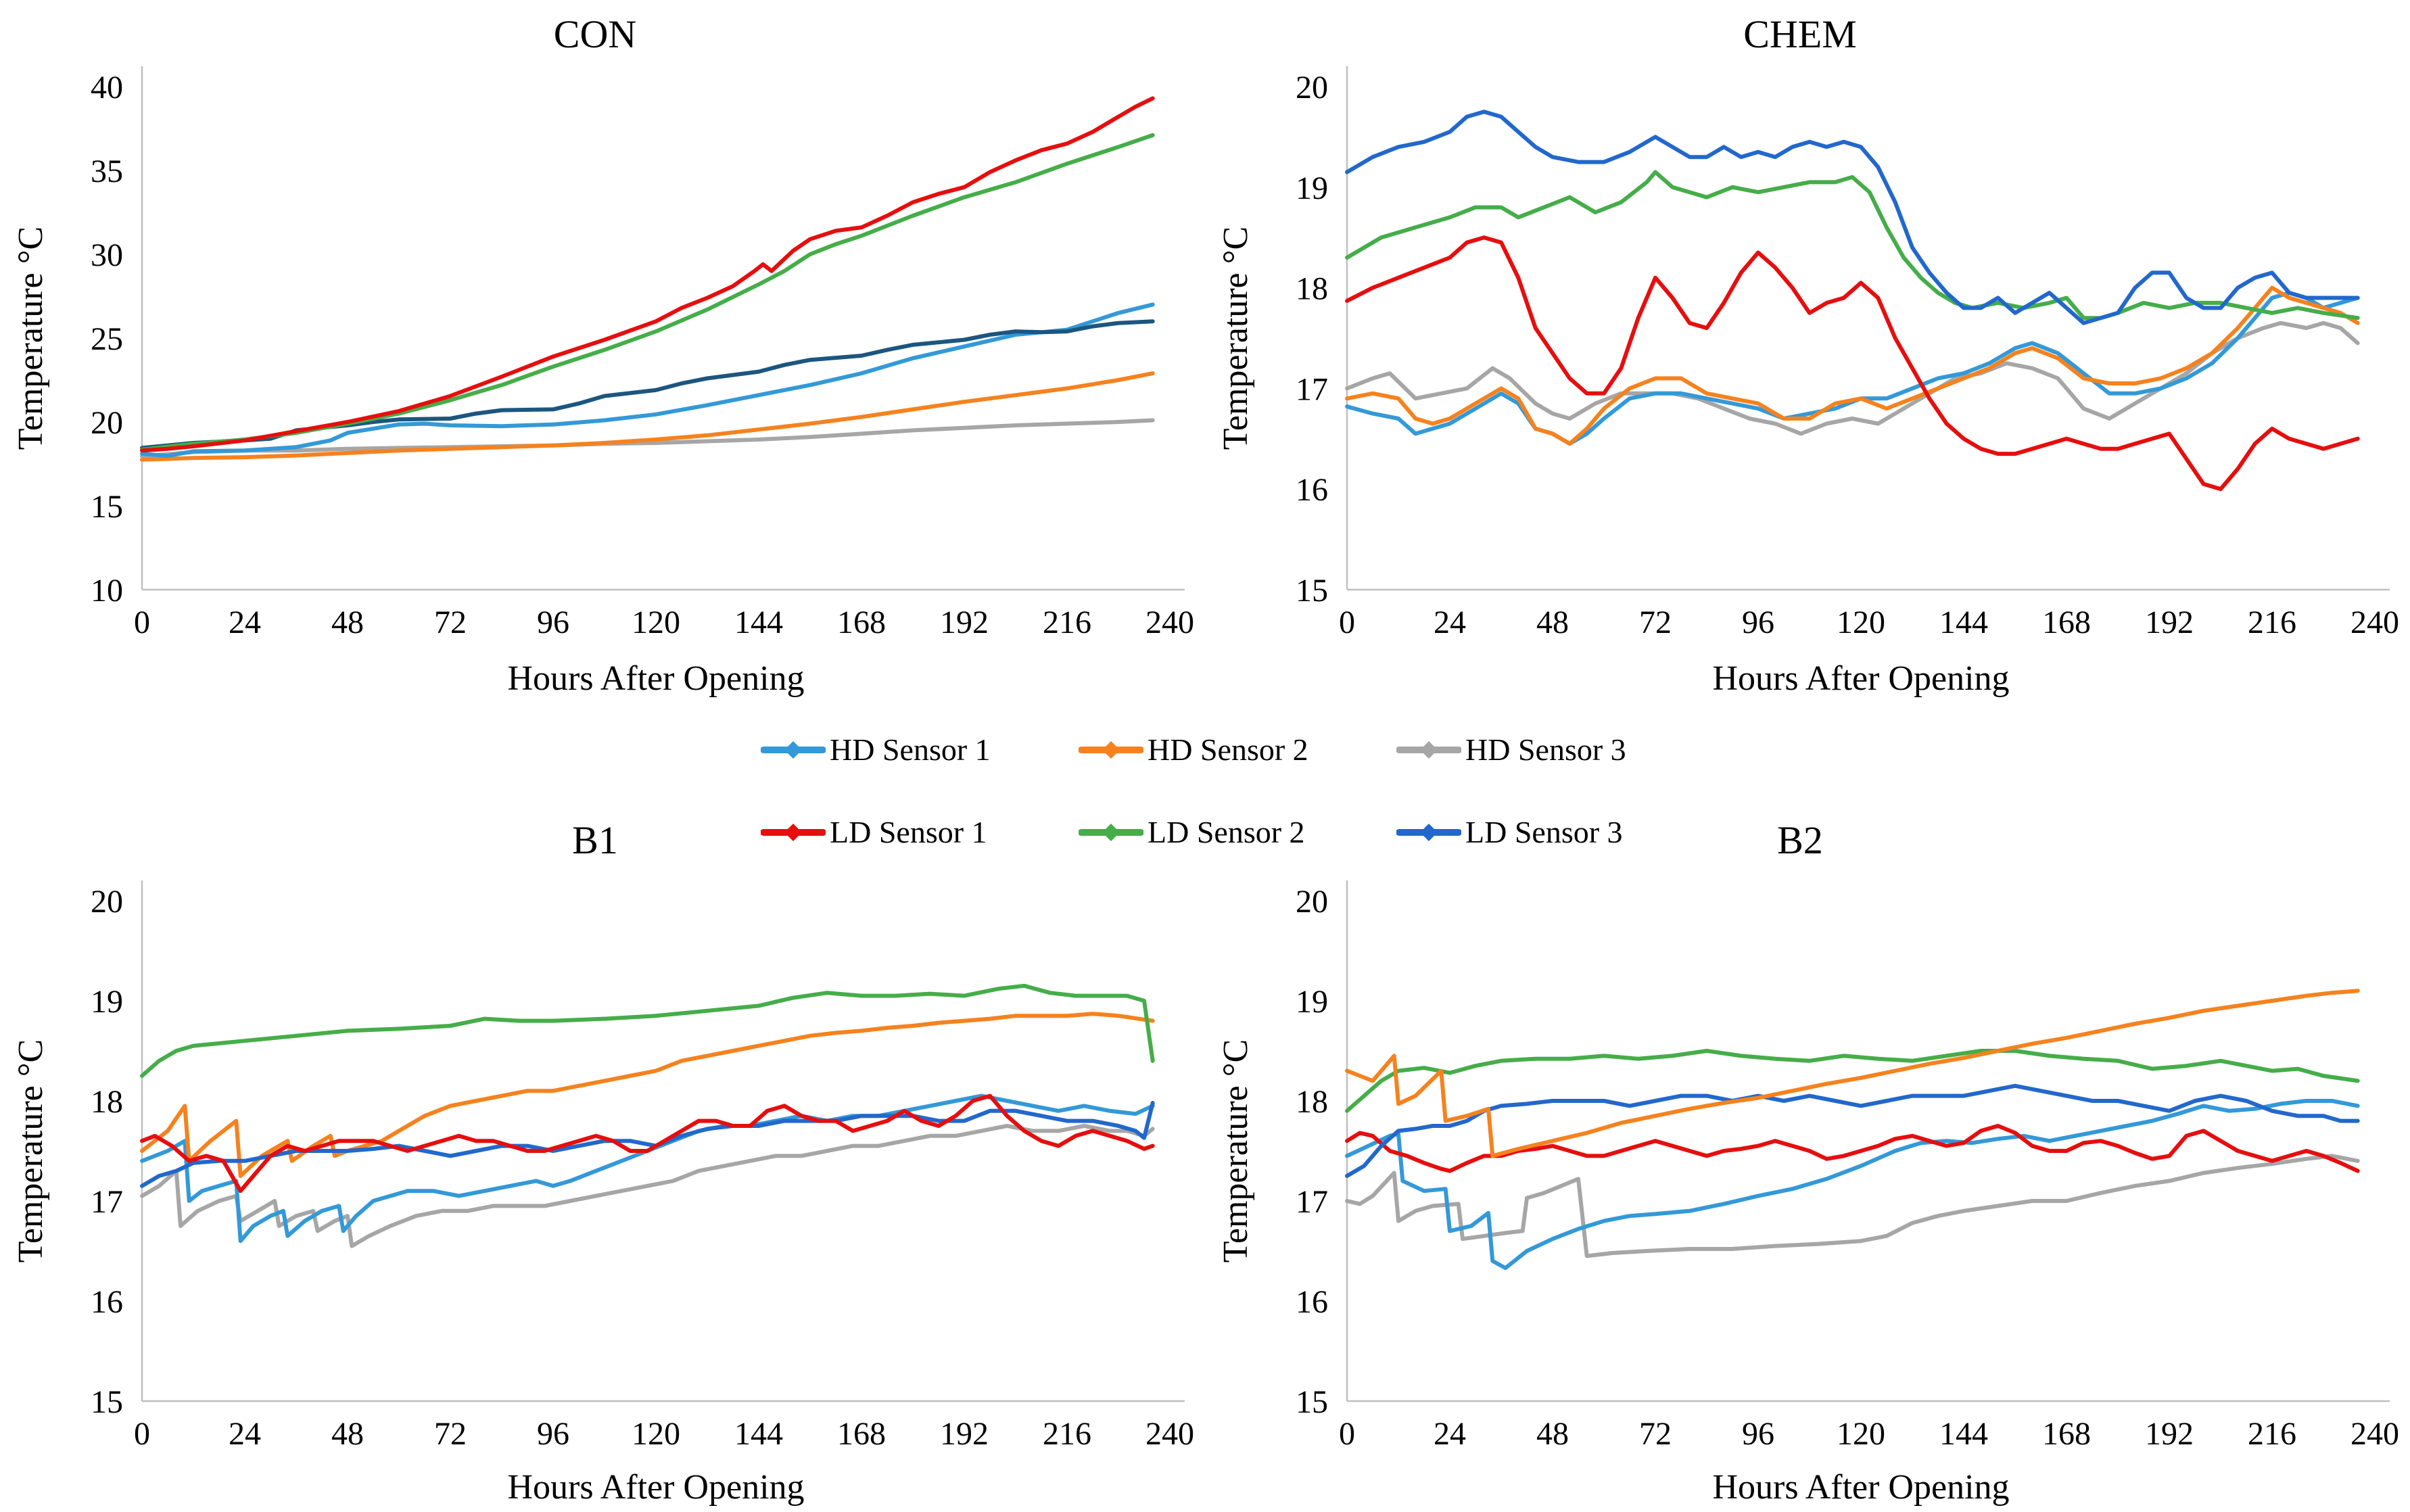  I want to click on y-tick-label-10: 10, so click(107, 591).